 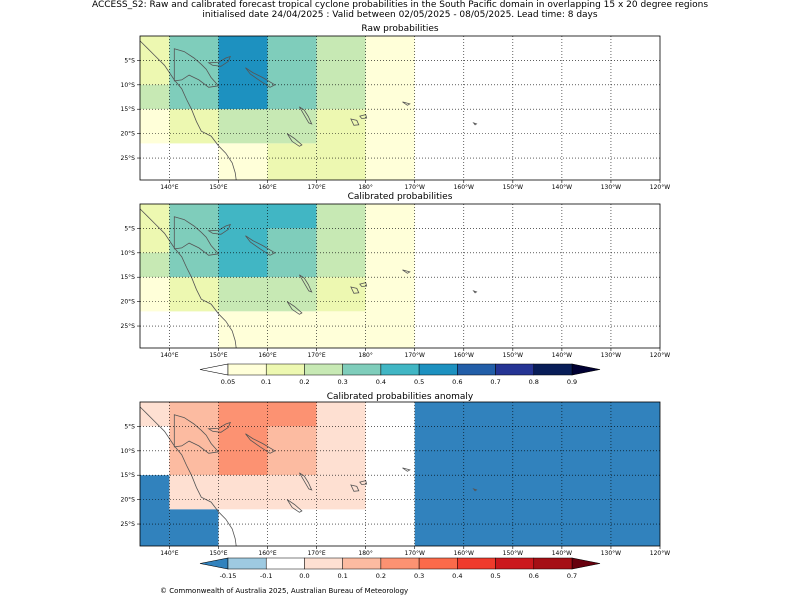 What do you see at coordinates (660, 355) in the screenshot?
I see `lon-tick-label: 120°W` at bounding box center [660, 355].